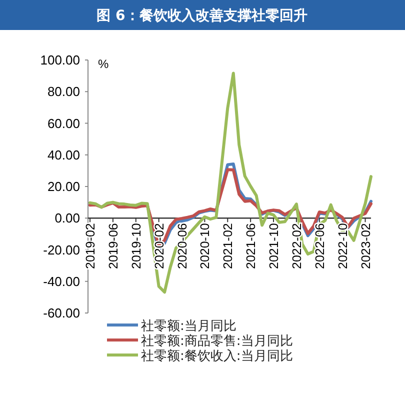  I want to click on x-tick-label: 2019-02, so click(91, 246).